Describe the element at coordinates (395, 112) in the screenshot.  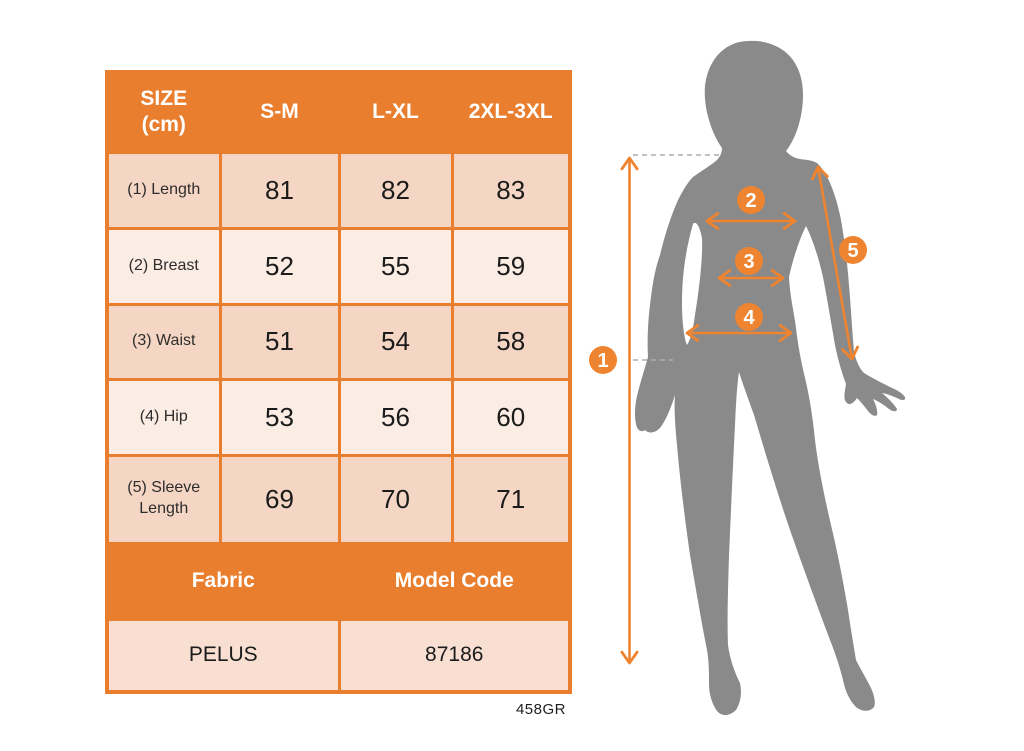
I see `column-header-l-xl: L-XL` at that location.